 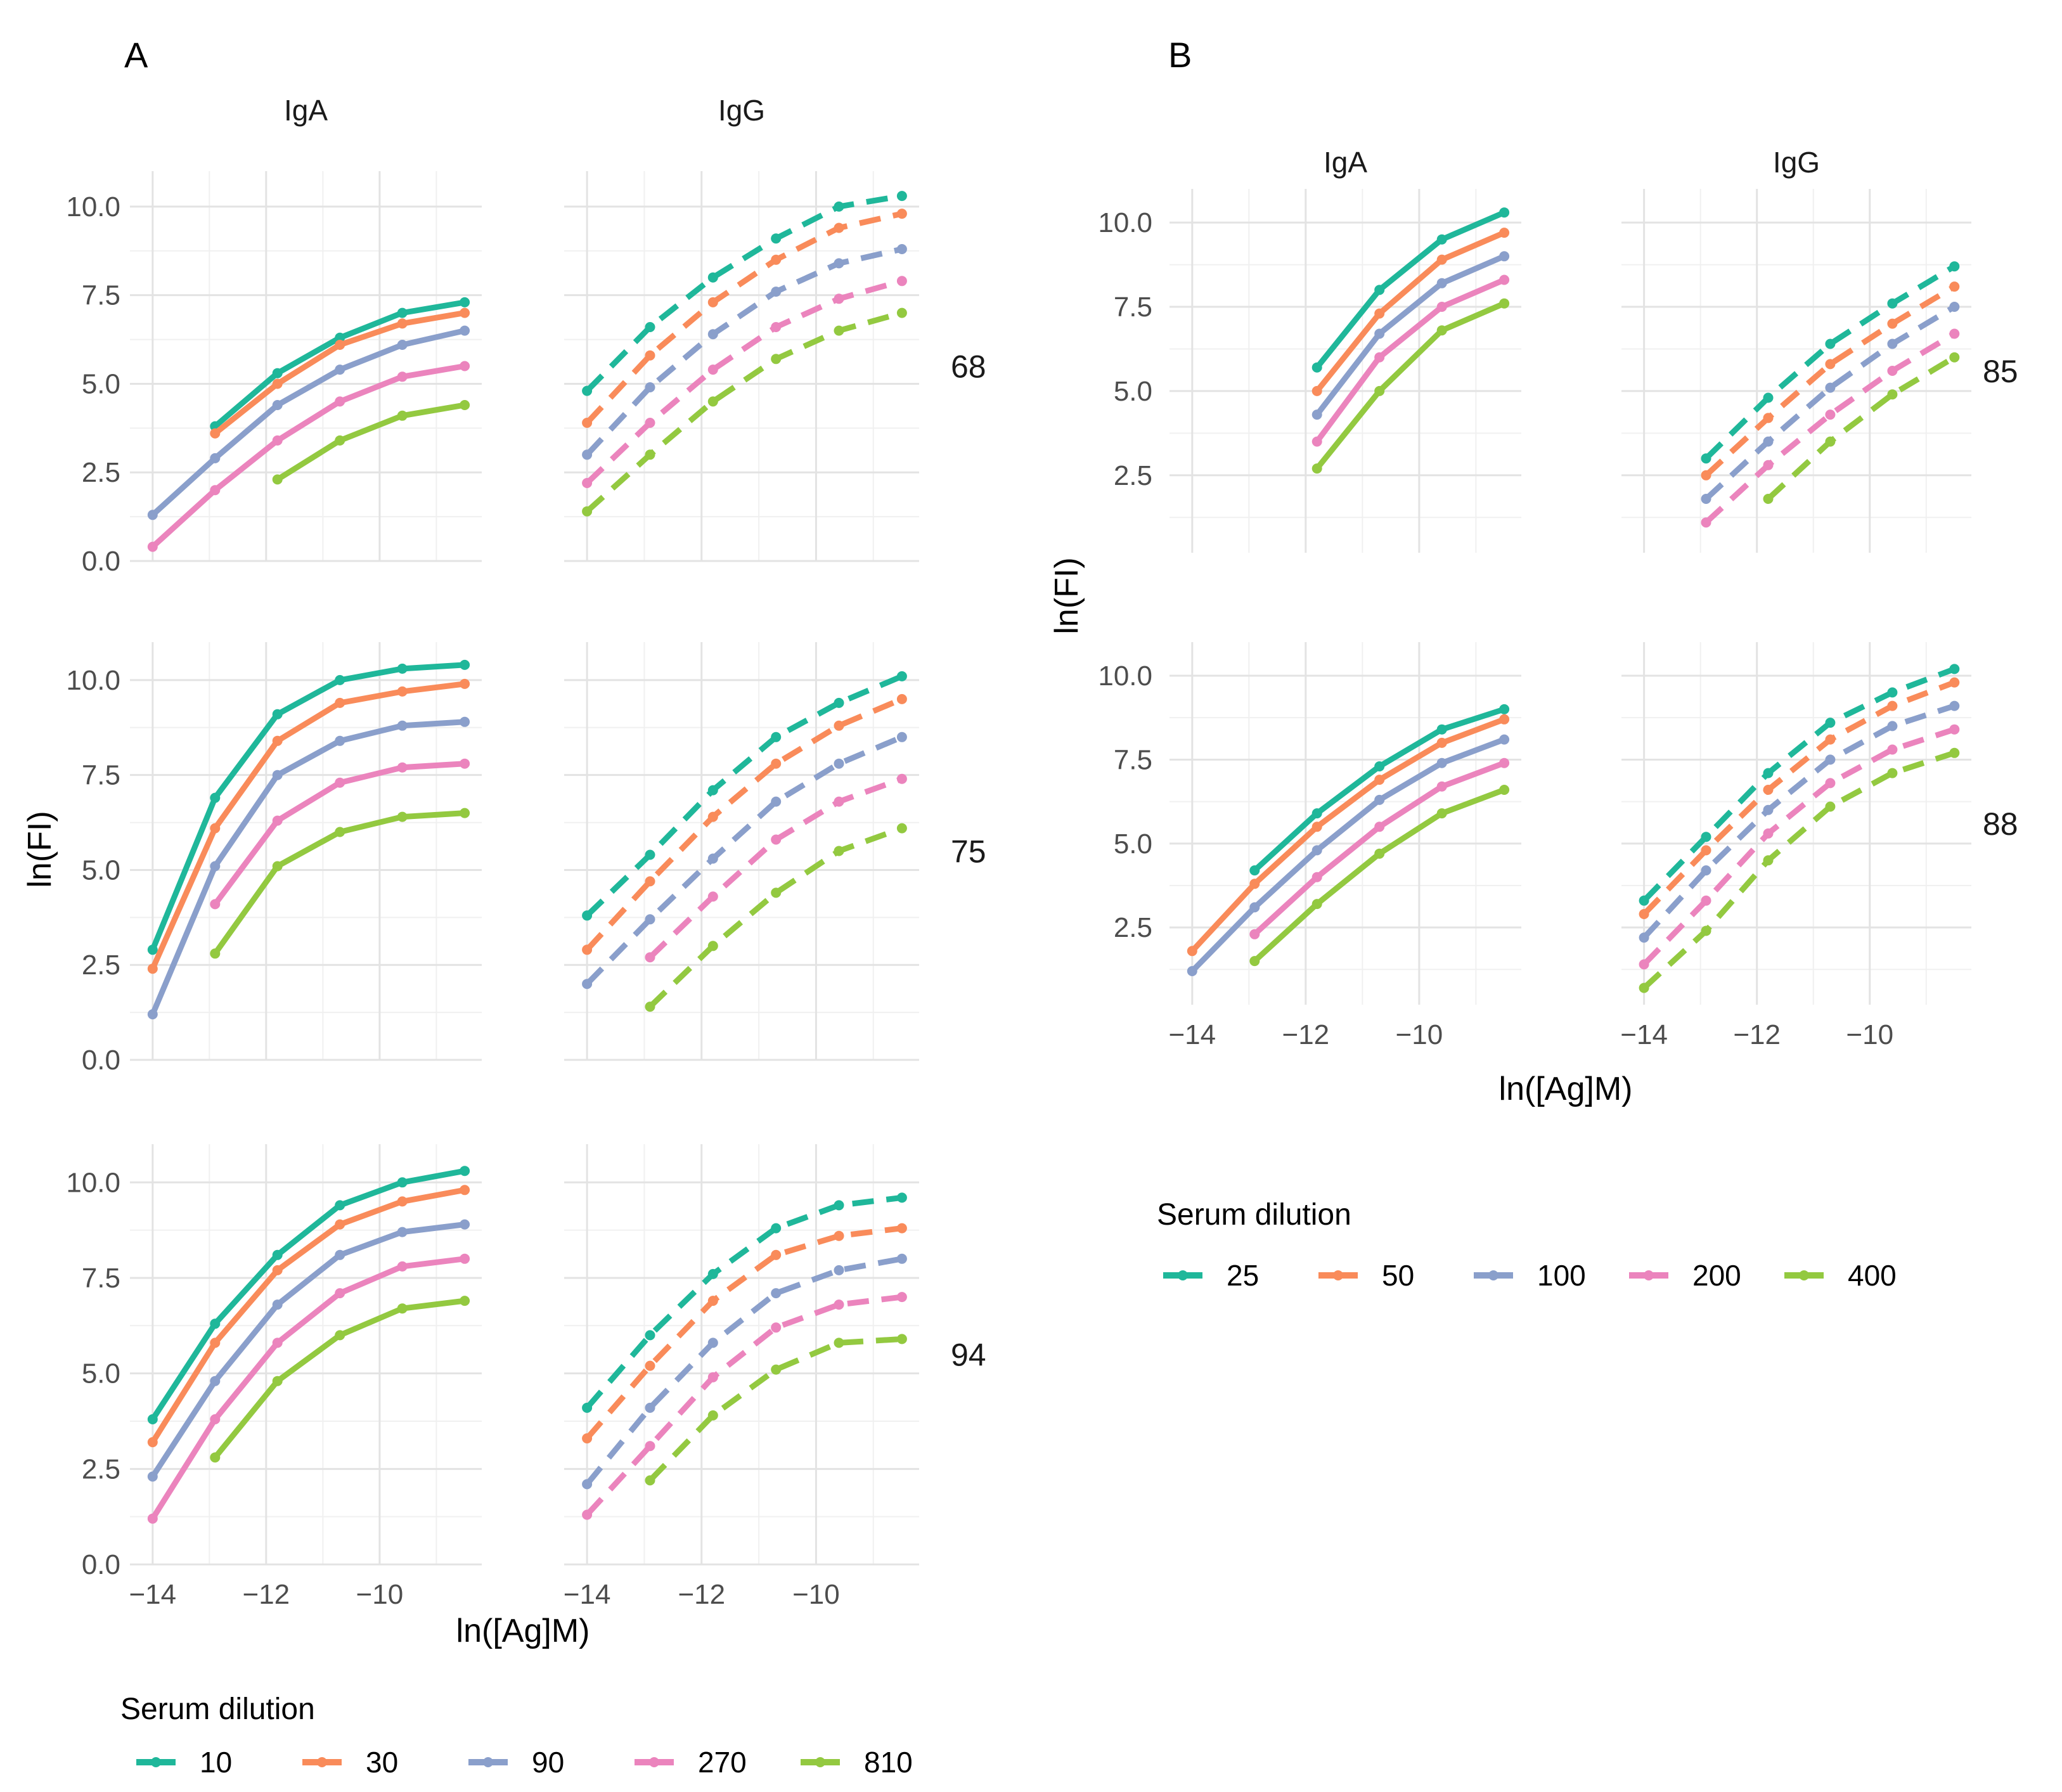 I want to click on panel-a-ytick-label: 5.0, so click(x=101, y=383).